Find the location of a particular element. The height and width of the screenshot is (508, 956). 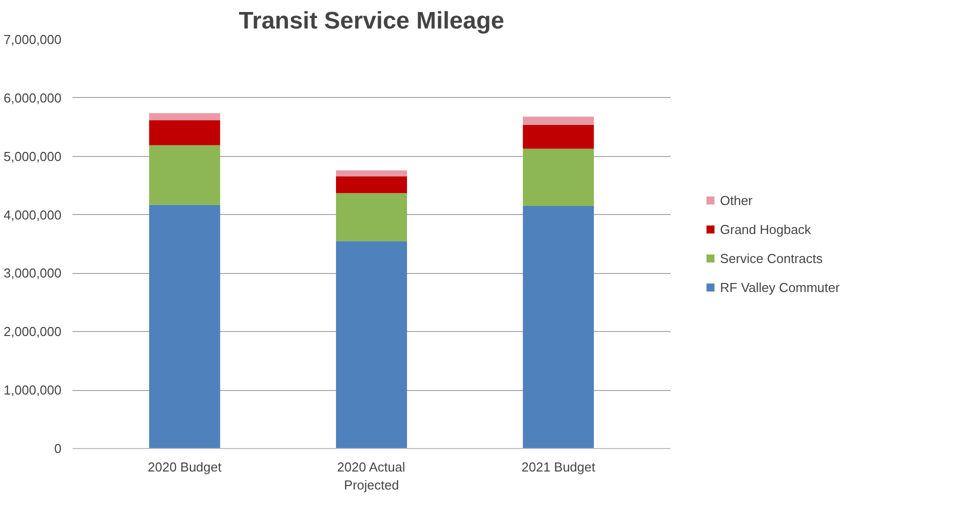

x-tick-label: 2020 Actual Projected is located at coordinates (371, 476).